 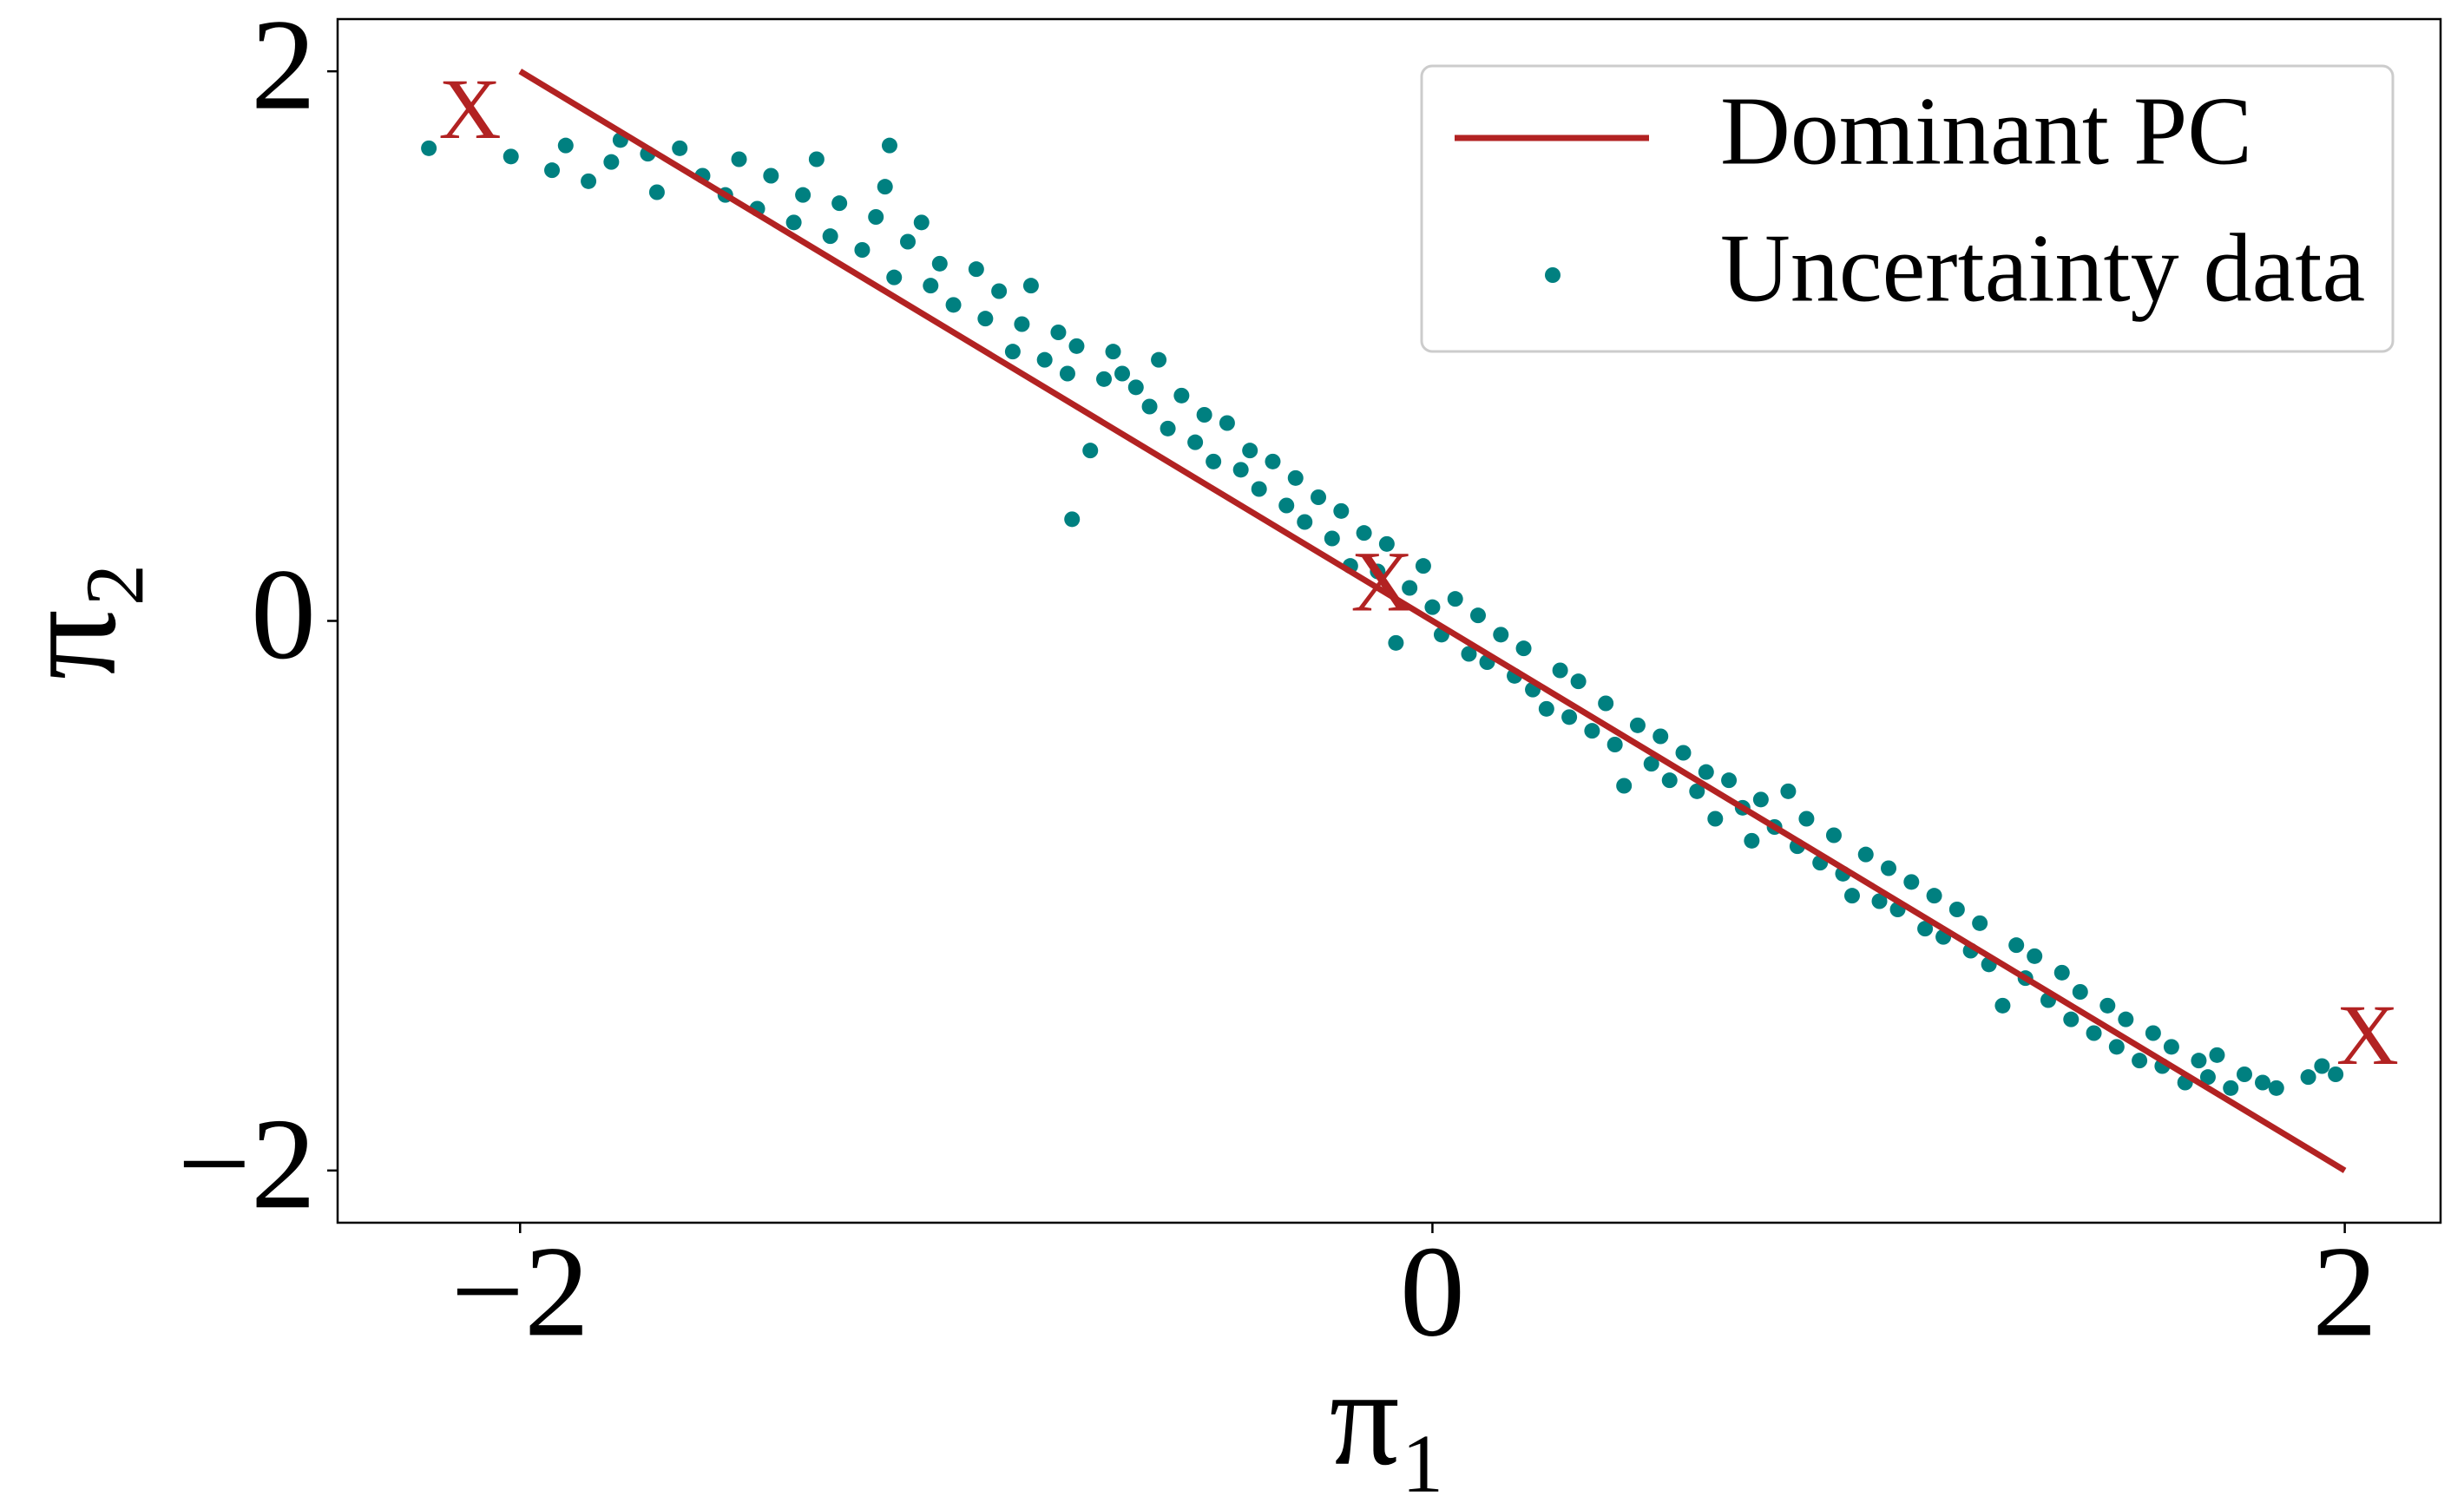 I want to click on x-tick-label: 2, so click(x=2345, y=1291).